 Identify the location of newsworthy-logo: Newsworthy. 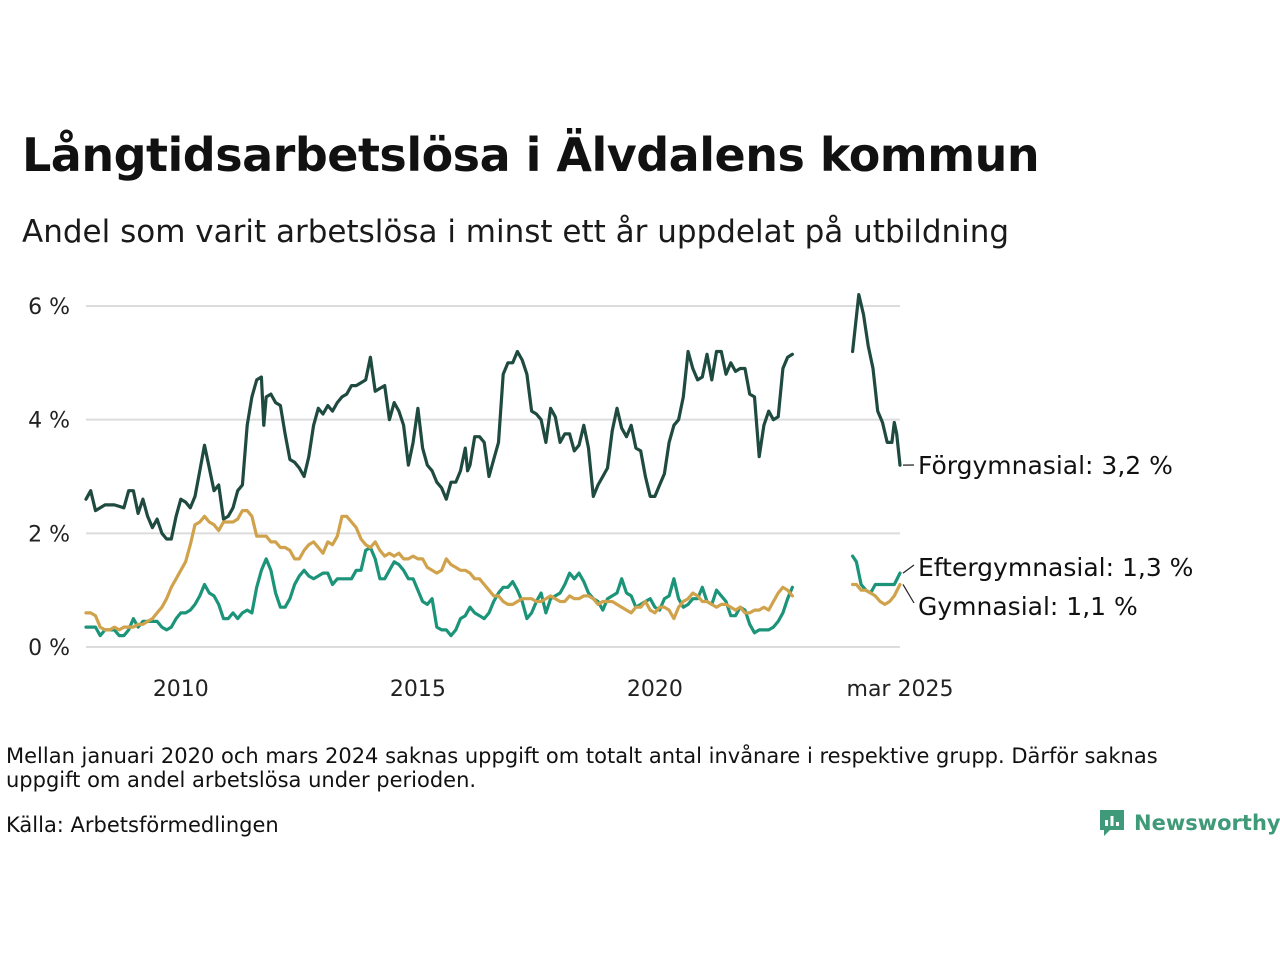
(1189, 823).